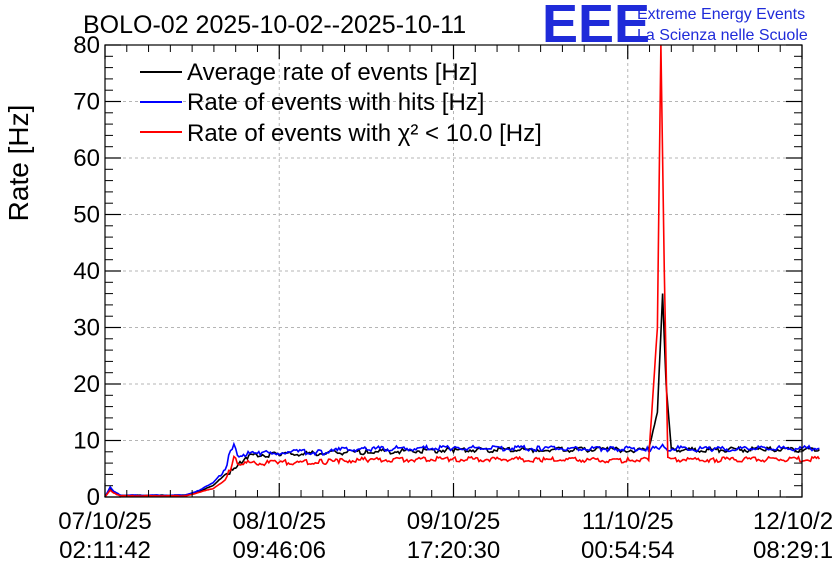  What do you see at coordinates (793, 521) in the screenshot?
I see `x-tick-label-date: 12/10/2` at bounding box center [793, 521].